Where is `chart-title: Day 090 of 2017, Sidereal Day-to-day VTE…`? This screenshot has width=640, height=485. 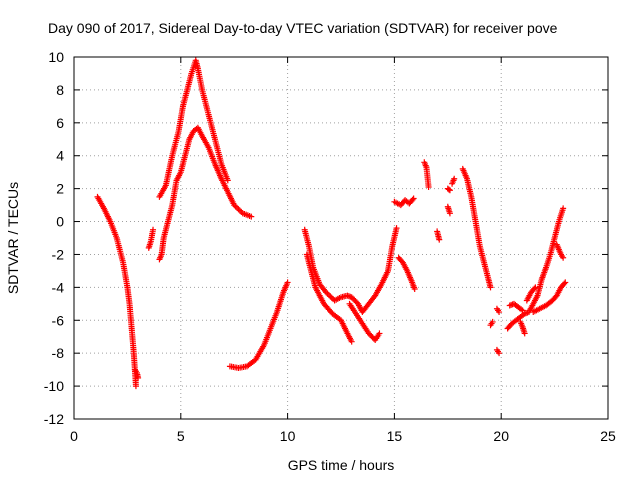 chart-title: Day 090 of 2017, Sidereal Day-to-day VTE… is located at coordinates (303, 28).